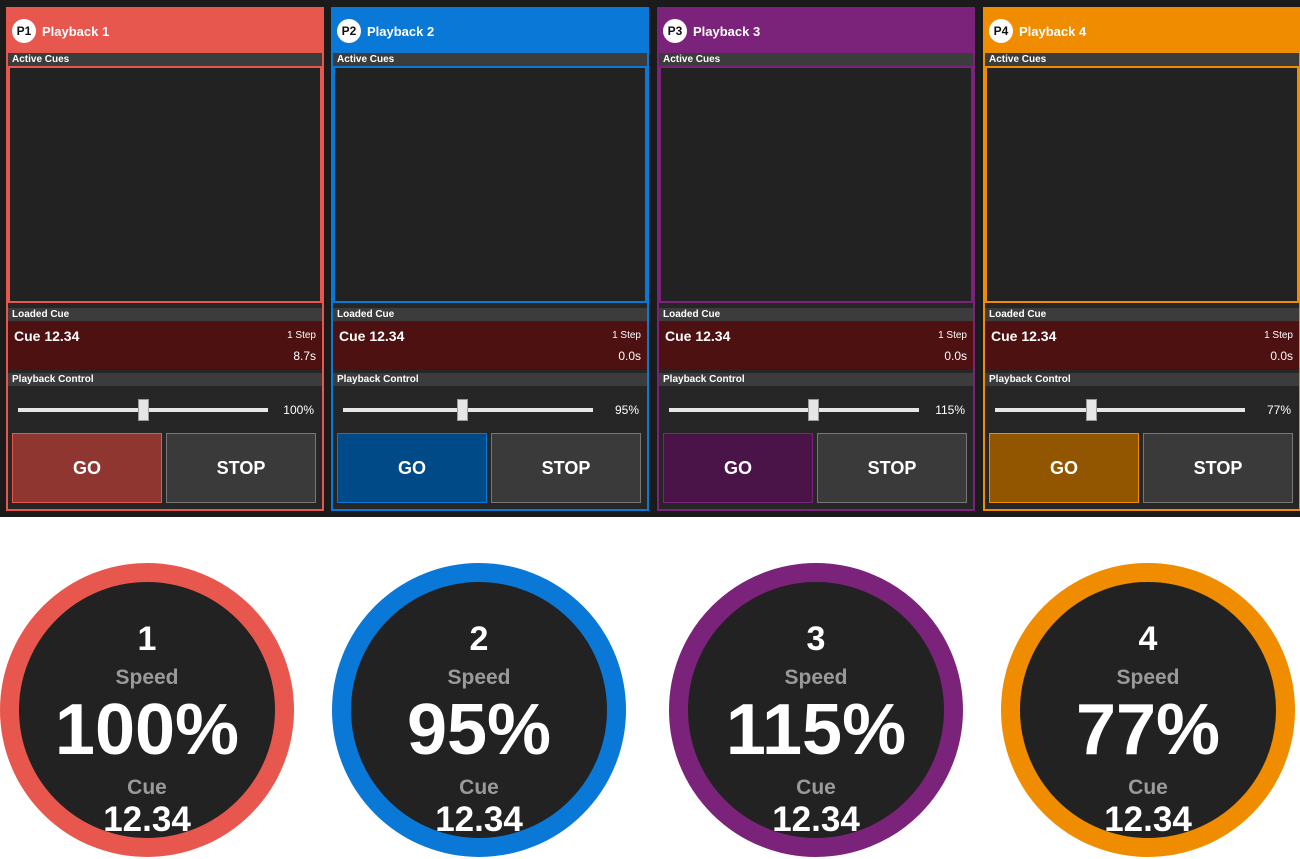  What do you see at coordinates (1142, 31) in the screenshot?
I see `panel-header: P4 Playback 4` at bounding box center [1142, 31].